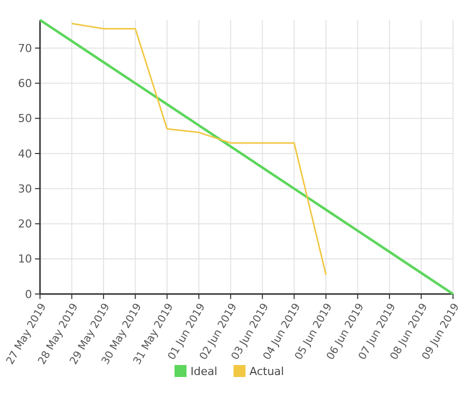 This screenshot has height=396, width=474. Describe the element at coordinates (28, 294) in the screenshot. I see `y-tick-label: 0` at that location.